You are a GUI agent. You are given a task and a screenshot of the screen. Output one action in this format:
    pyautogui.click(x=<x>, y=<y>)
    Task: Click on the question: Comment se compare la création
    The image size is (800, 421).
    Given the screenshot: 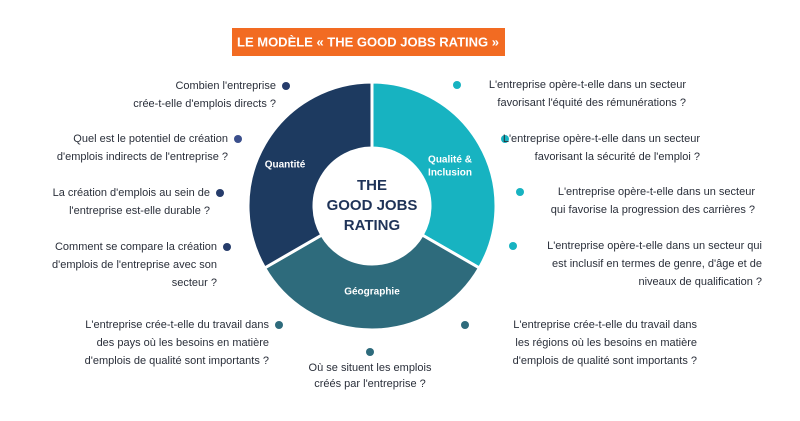 What is the action you would take?
    pyautogui.click(x=136, y=247)
    